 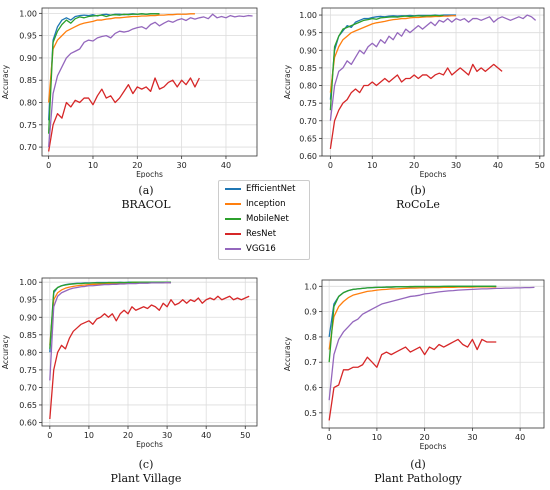 I want to click on dataset-name-a: BRACOL, so click(x=146, y=204).